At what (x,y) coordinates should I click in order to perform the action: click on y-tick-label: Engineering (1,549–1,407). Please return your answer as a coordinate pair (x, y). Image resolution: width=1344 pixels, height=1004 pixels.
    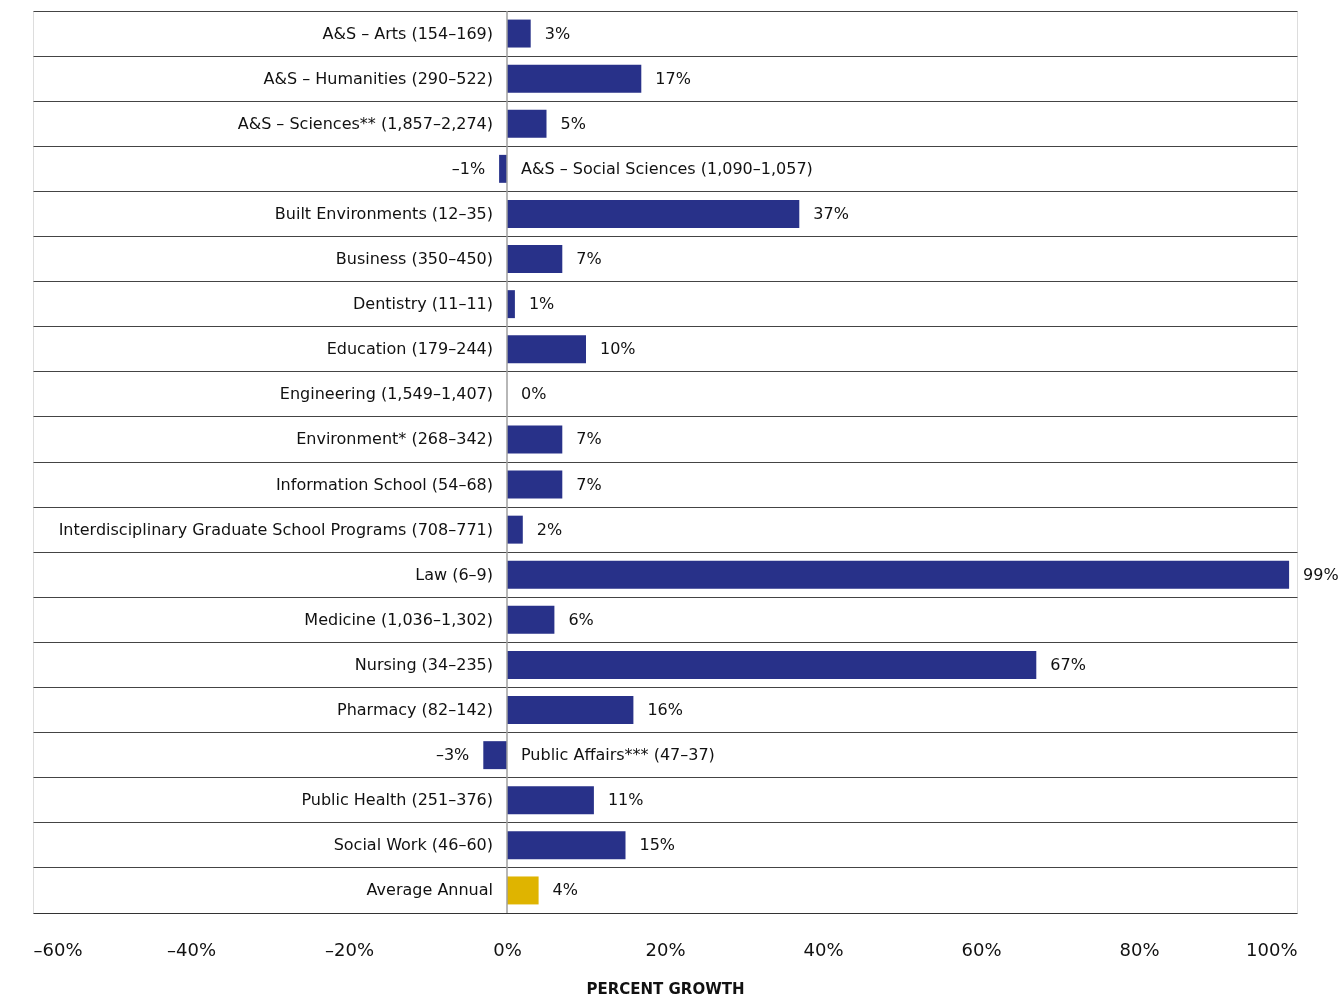
    Looking at the image, I should click on (386, 394).